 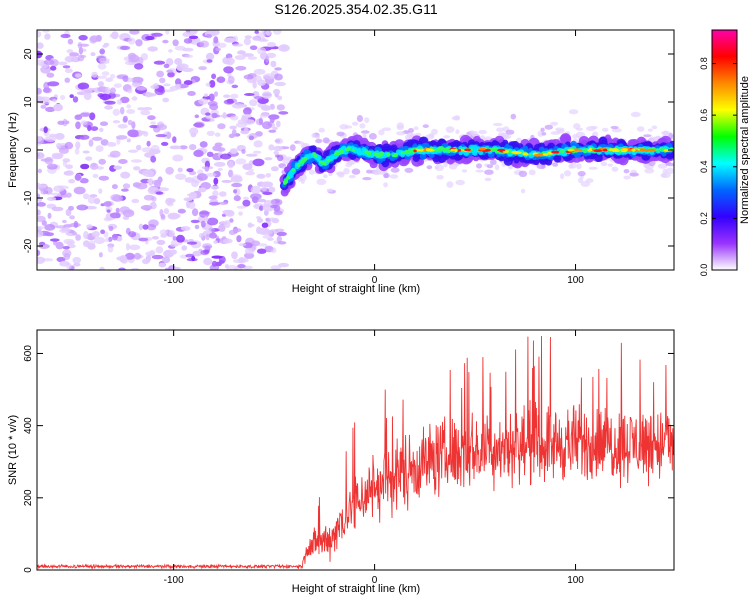 I want to click on snr-x-tick-label: 100, so click(x=575, y=580).